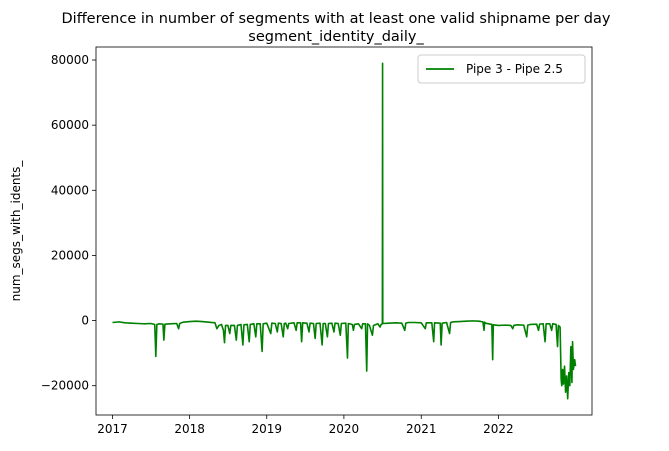 This screenshot has width=669, height=451. What do you see at coordinates (305, 425) in the screenshot?
I see `x-axis: 2017 2018 2019 2020 2021 2022` at bounding box center [305, 425].